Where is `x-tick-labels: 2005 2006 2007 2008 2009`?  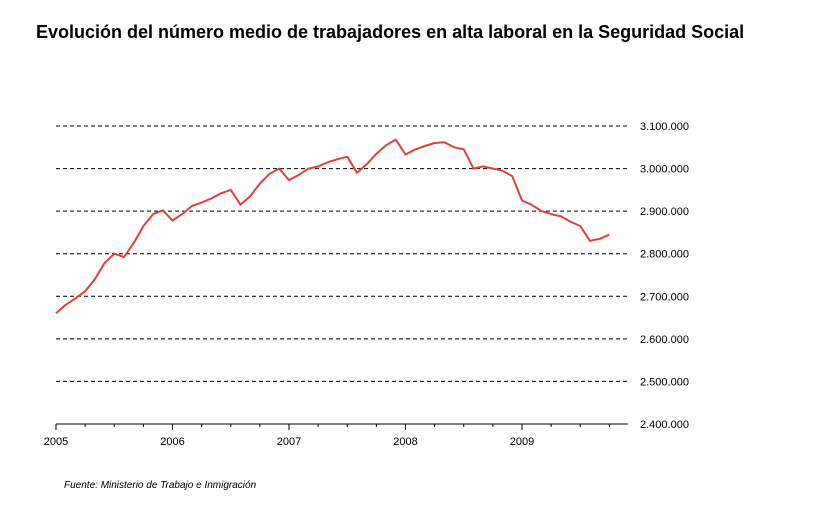
x-tick-labels: 2005 2006 2007 2008 2009 is located at coordinates (289, 442).